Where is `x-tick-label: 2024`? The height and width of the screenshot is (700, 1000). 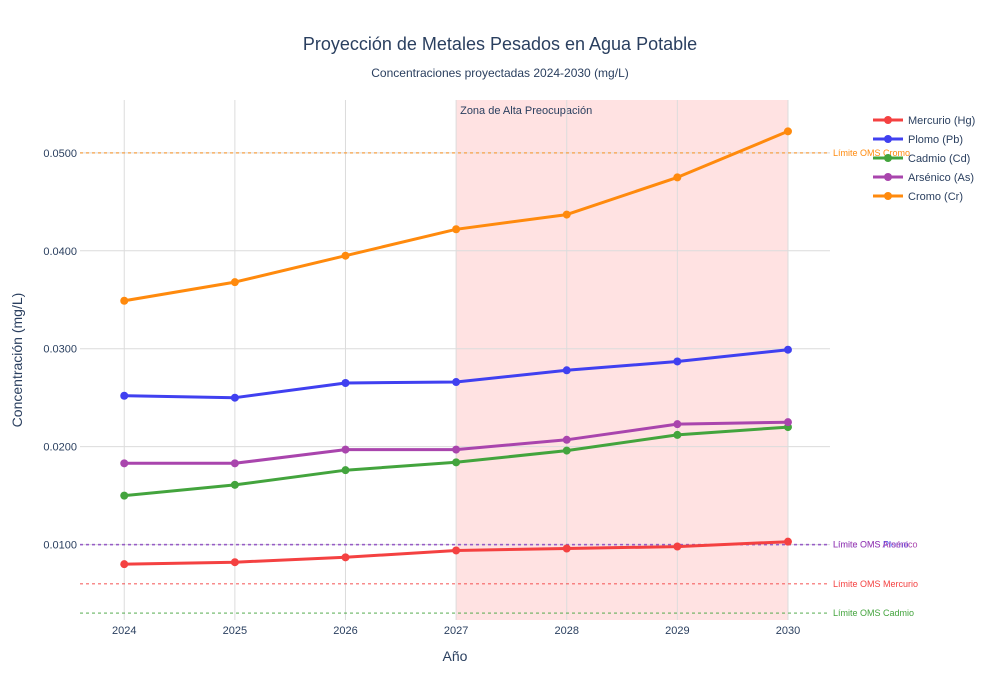
x-tick-label: 2024 is located at coordinates (124, 631).